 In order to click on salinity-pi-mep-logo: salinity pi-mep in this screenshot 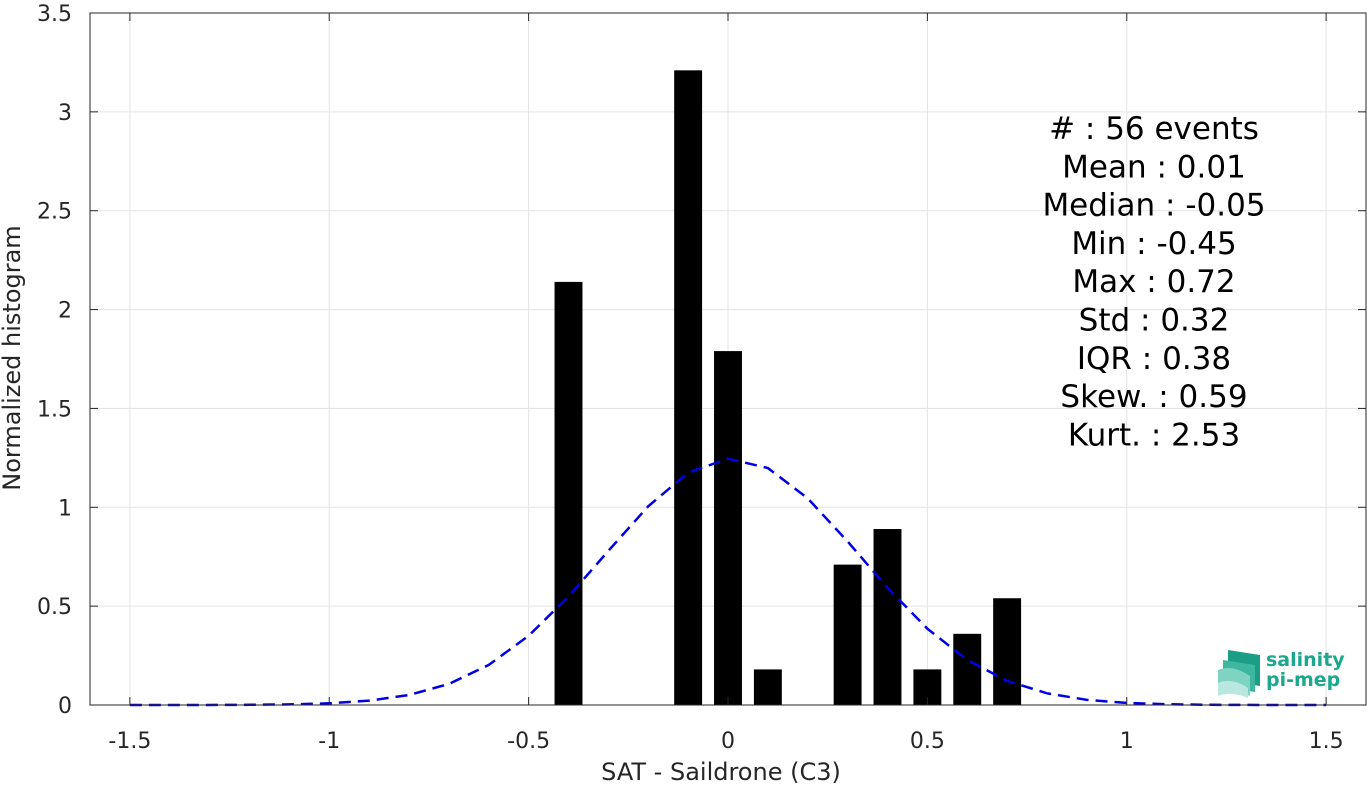, I will do `click(1281, 673)`.